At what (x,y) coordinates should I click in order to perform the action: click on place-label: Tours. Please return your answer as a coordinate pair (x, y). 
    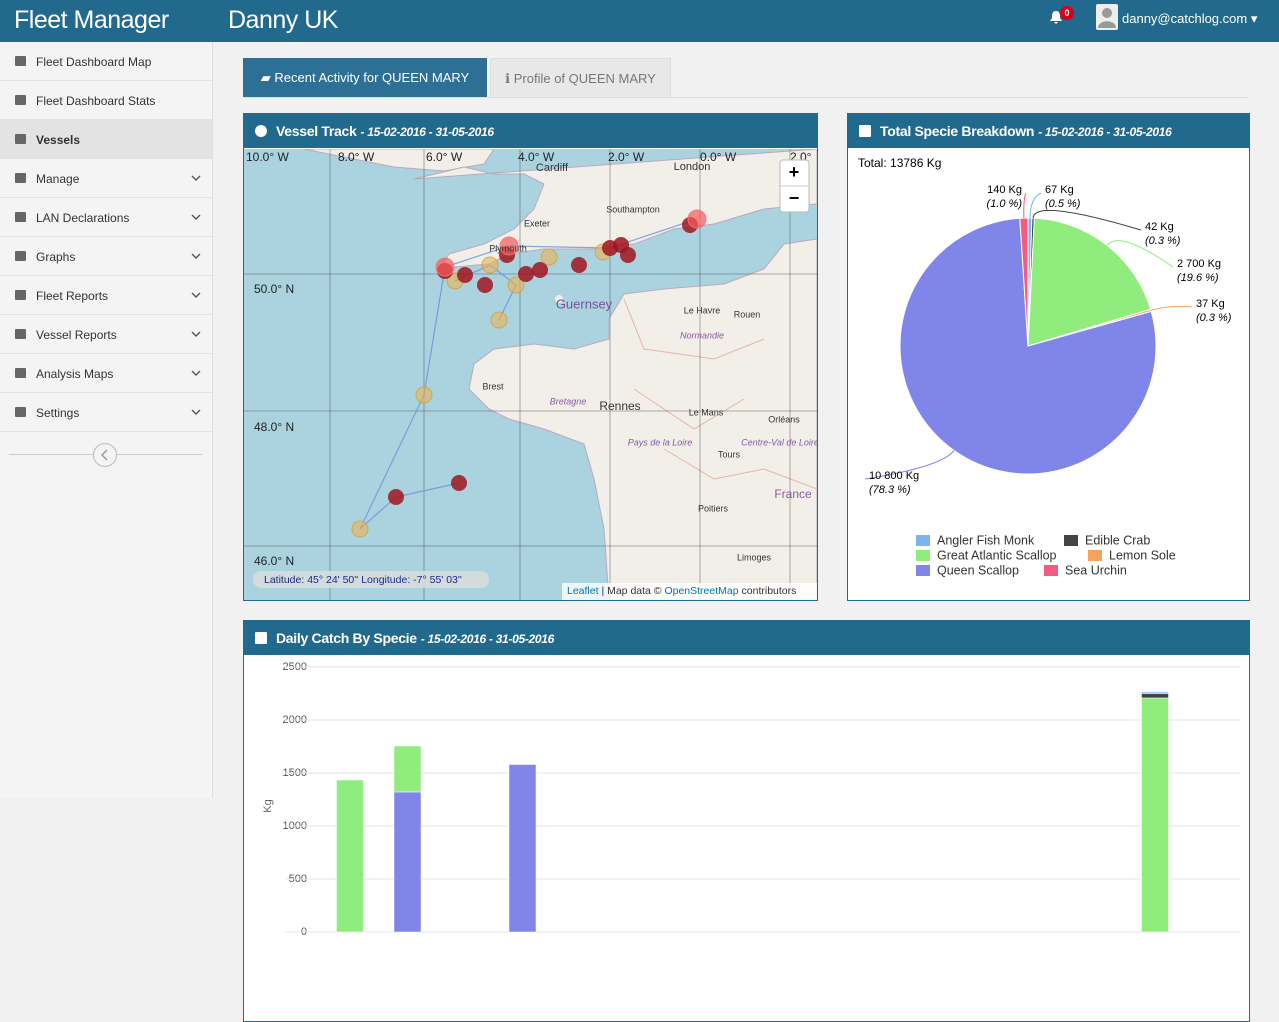
    Looking at the image, I should click on (729, 454).